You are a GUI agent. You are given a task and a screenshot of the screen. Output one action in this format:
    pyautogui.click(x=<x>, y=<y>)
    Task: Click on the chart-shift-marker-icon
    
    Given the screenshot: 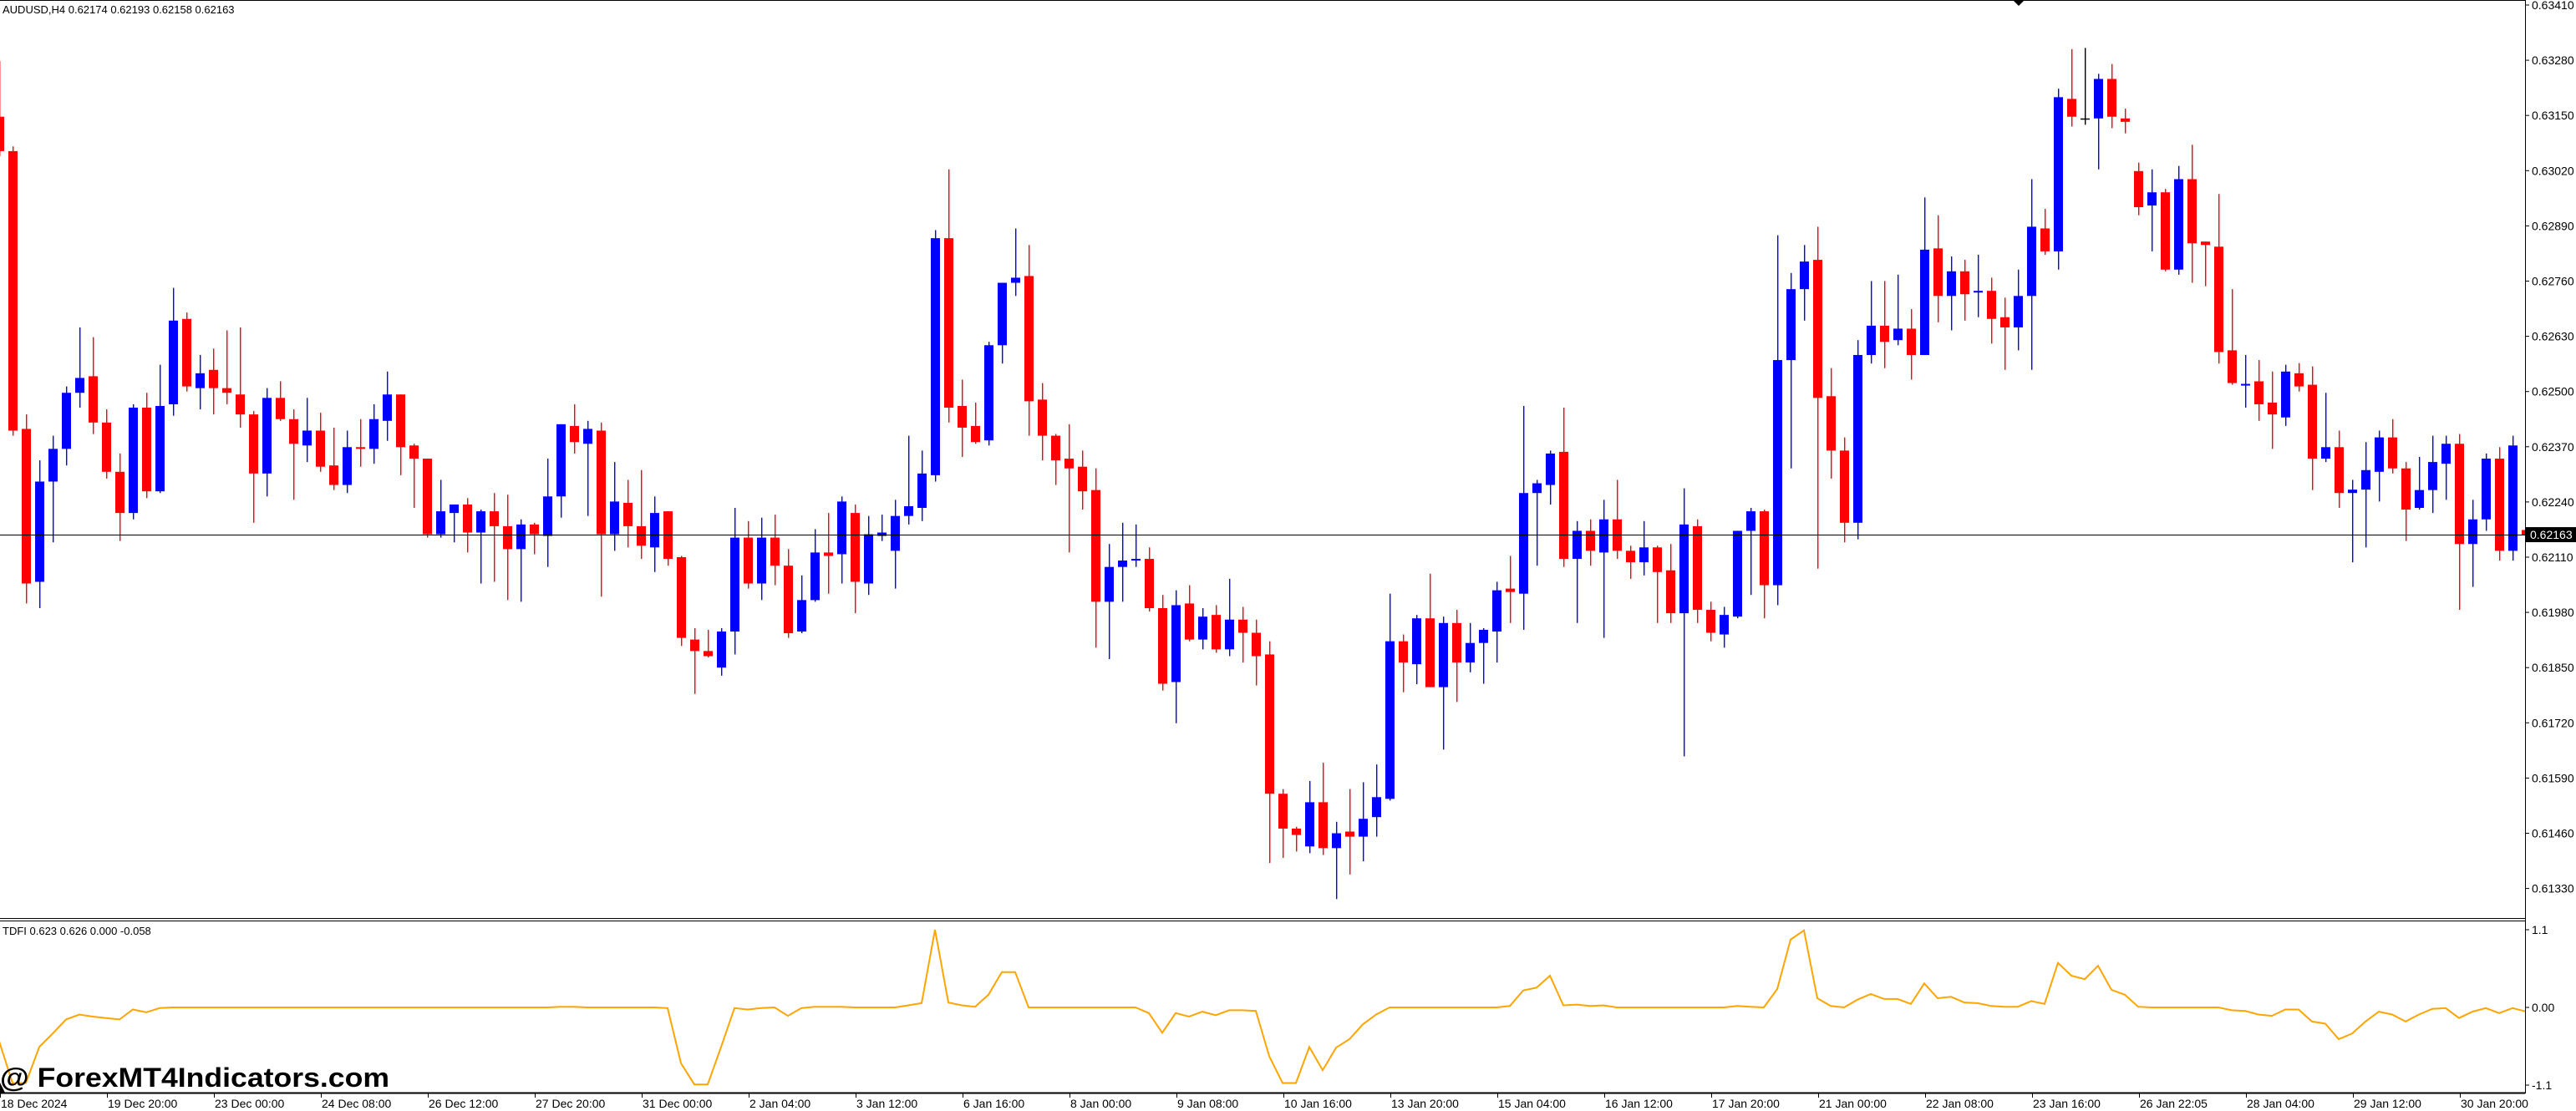 What is the action you would take?
    pyautogui.click(x=2019, y=3)
    